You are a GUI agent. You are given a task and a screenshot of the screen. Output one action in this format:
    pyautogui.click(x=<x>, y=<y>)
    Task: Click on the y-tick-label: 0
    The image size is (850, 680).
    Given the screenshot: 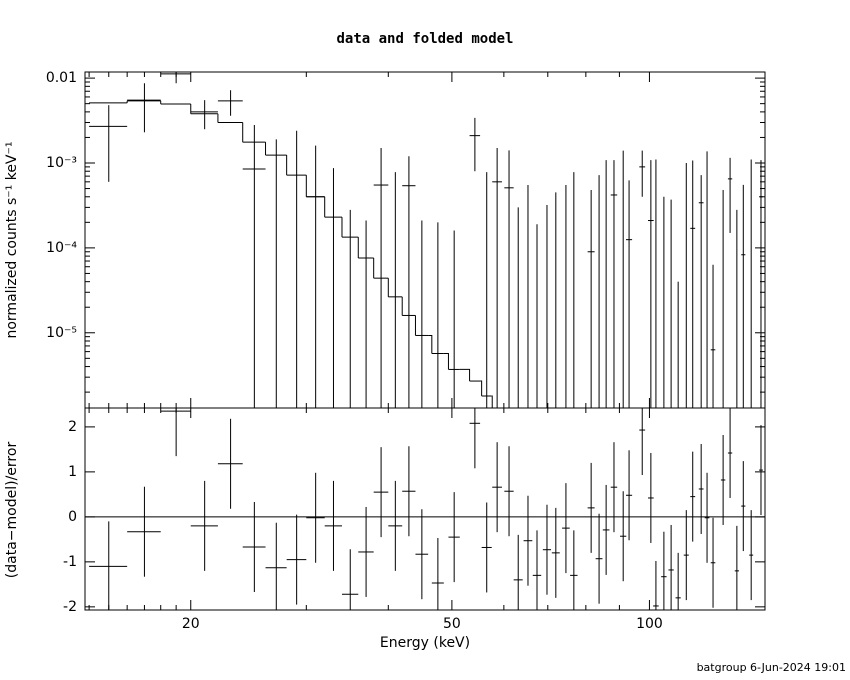 What is the action you would take?
    pyautogui.click(x=72, y=517)
    